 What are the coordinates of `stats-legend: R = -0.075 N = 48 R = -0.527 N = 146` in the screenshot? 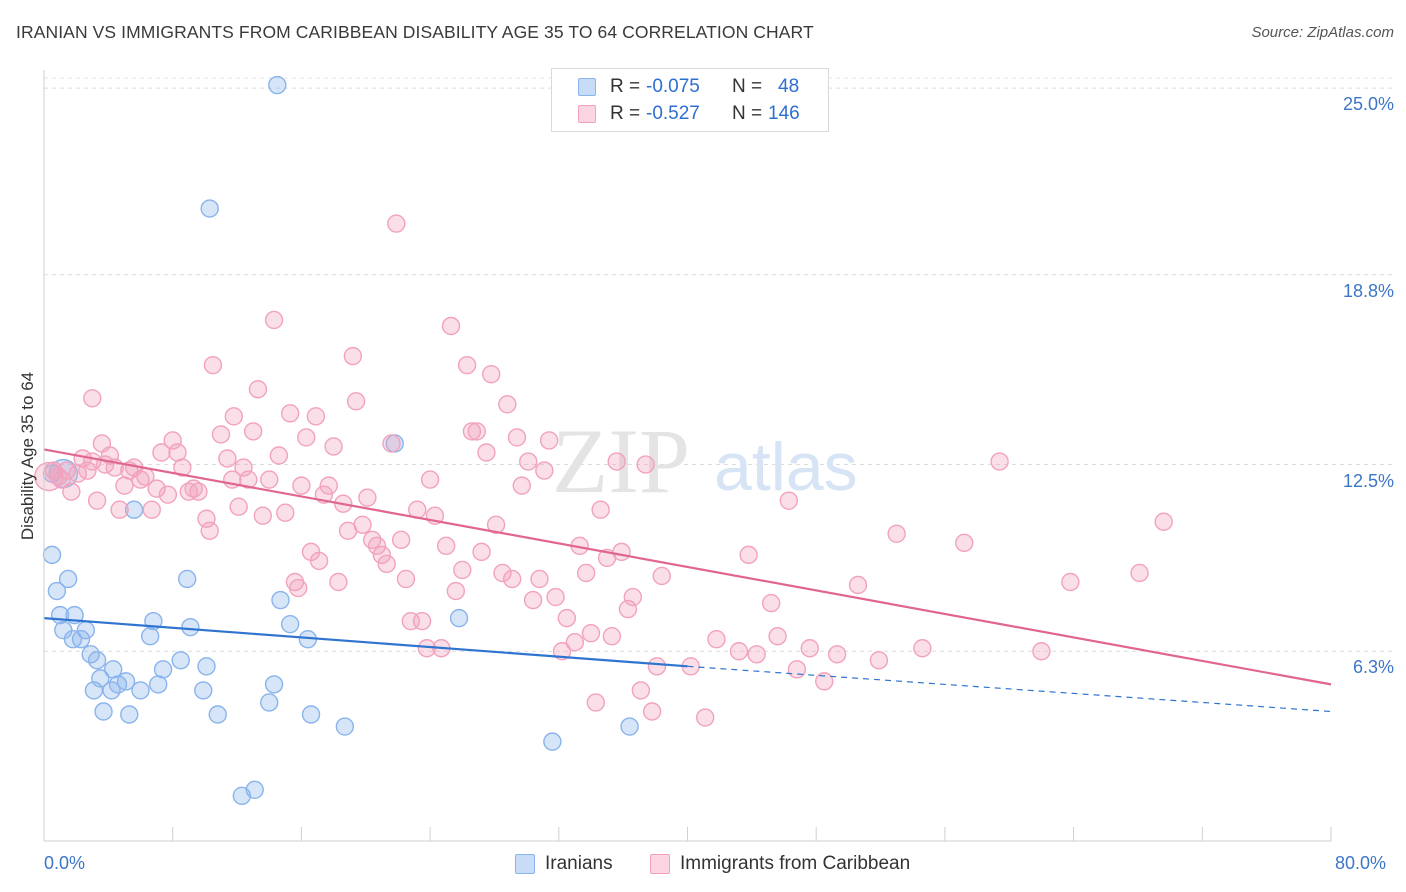 It's located at (690, 100).